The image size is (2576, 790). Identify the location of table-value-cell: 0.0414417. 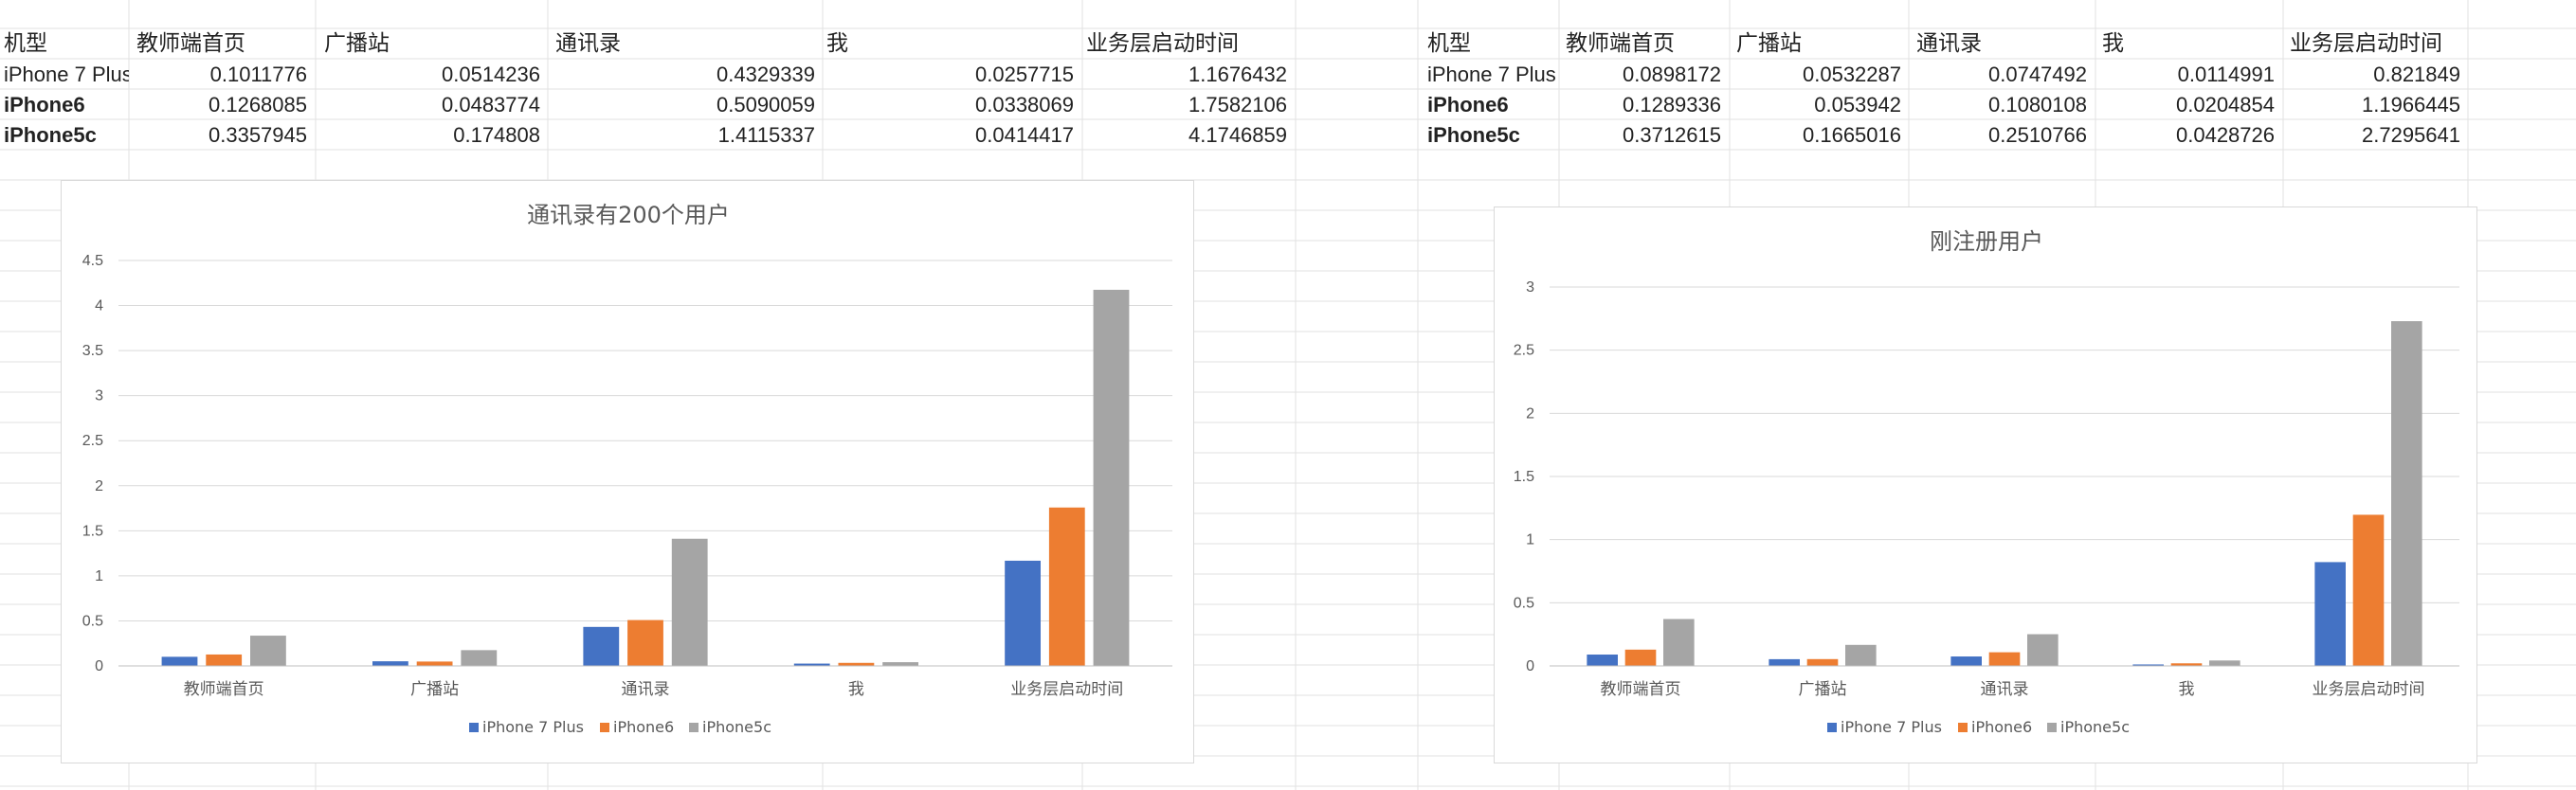
(1024, 135).